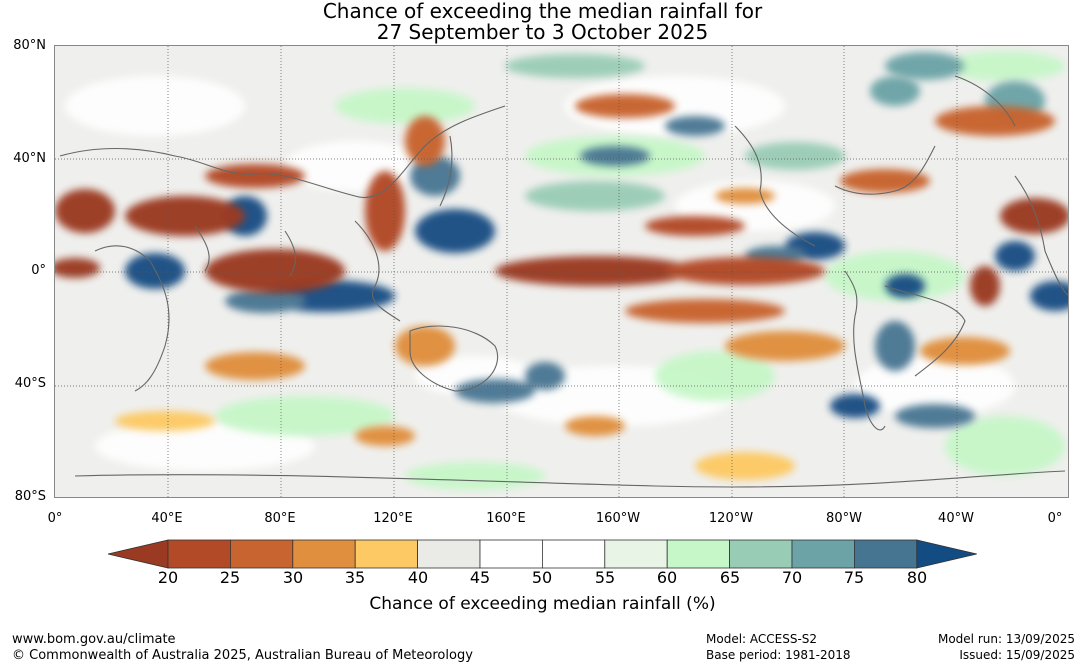 Image resolution: width=1085 pixels, height=667 pixels. Describe the element at coordinates (138, 554) in the screenshot. I see `colorbar-extend-low` at that location.